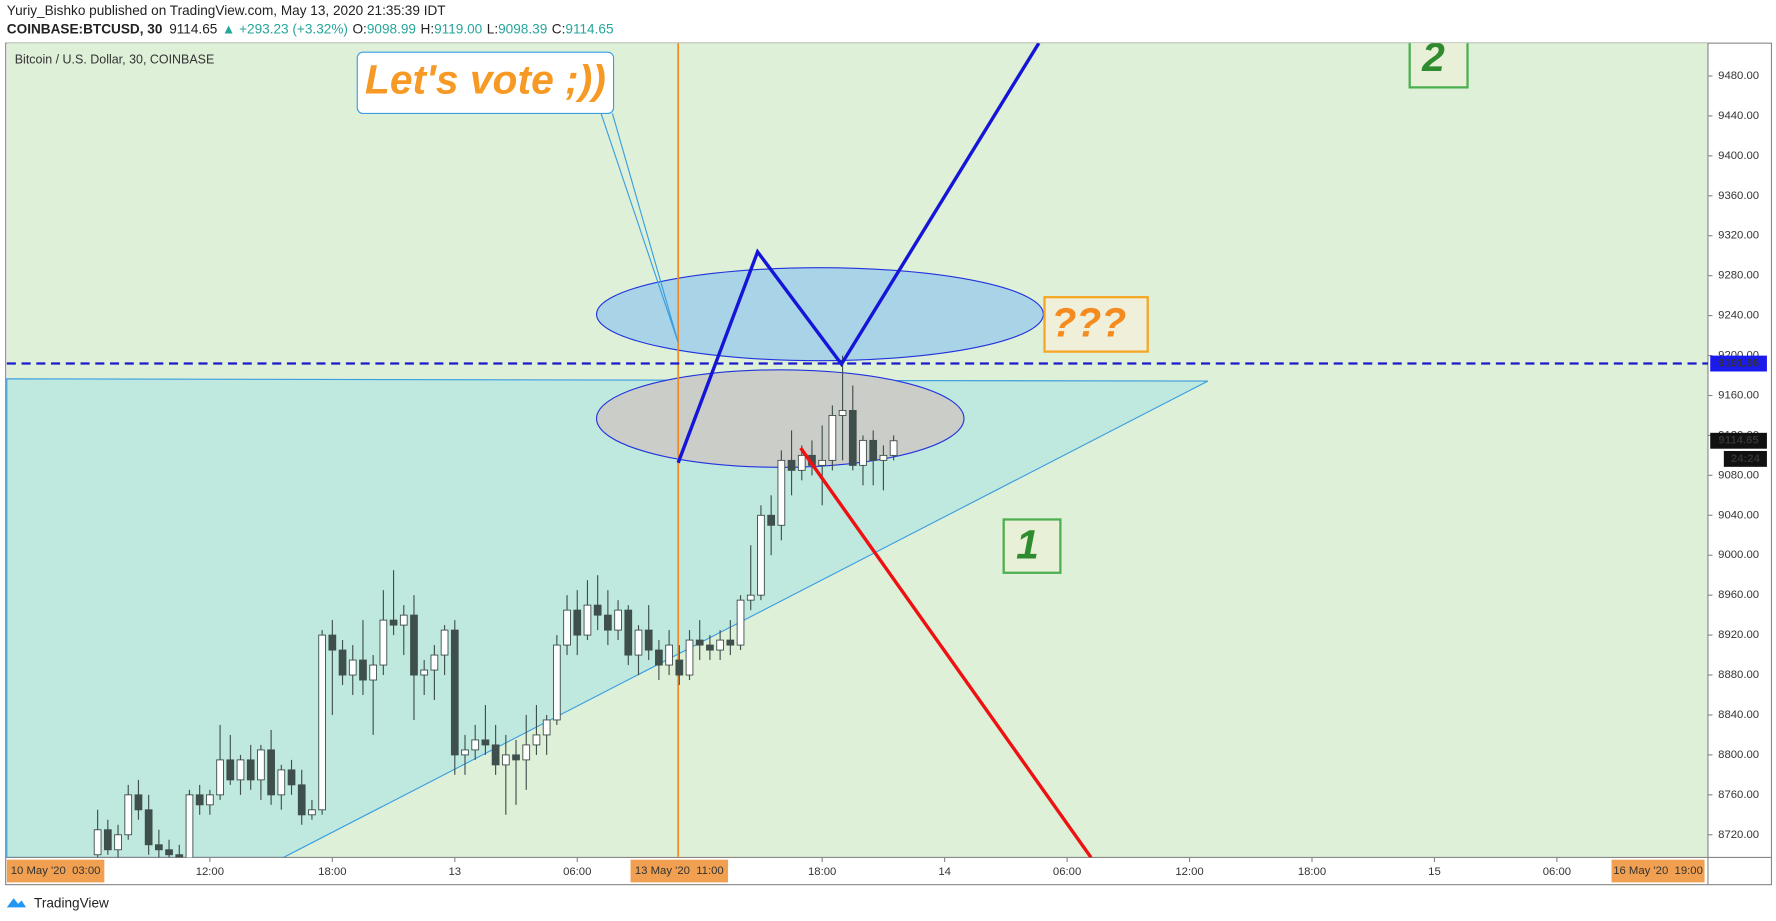 This screenshot has width=1776, height=921. I want to click on y-tick-label: 8840.00, so click(1738, 715).